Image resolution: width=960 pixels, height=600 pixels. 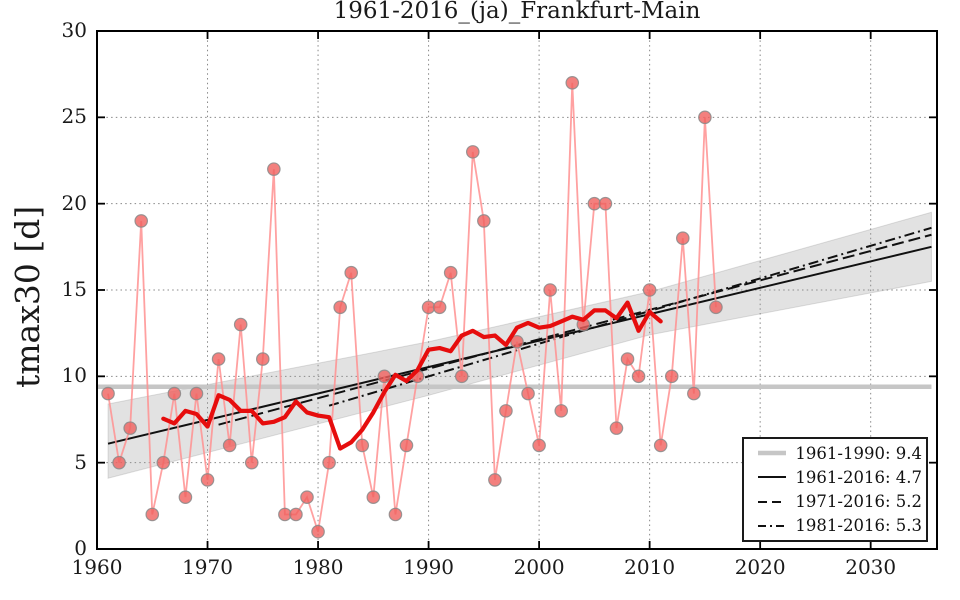 What do you see at coordinates (74, 116) in the screenshot?
I see `y-tick-label: 25` at bounding box center [74, 116].